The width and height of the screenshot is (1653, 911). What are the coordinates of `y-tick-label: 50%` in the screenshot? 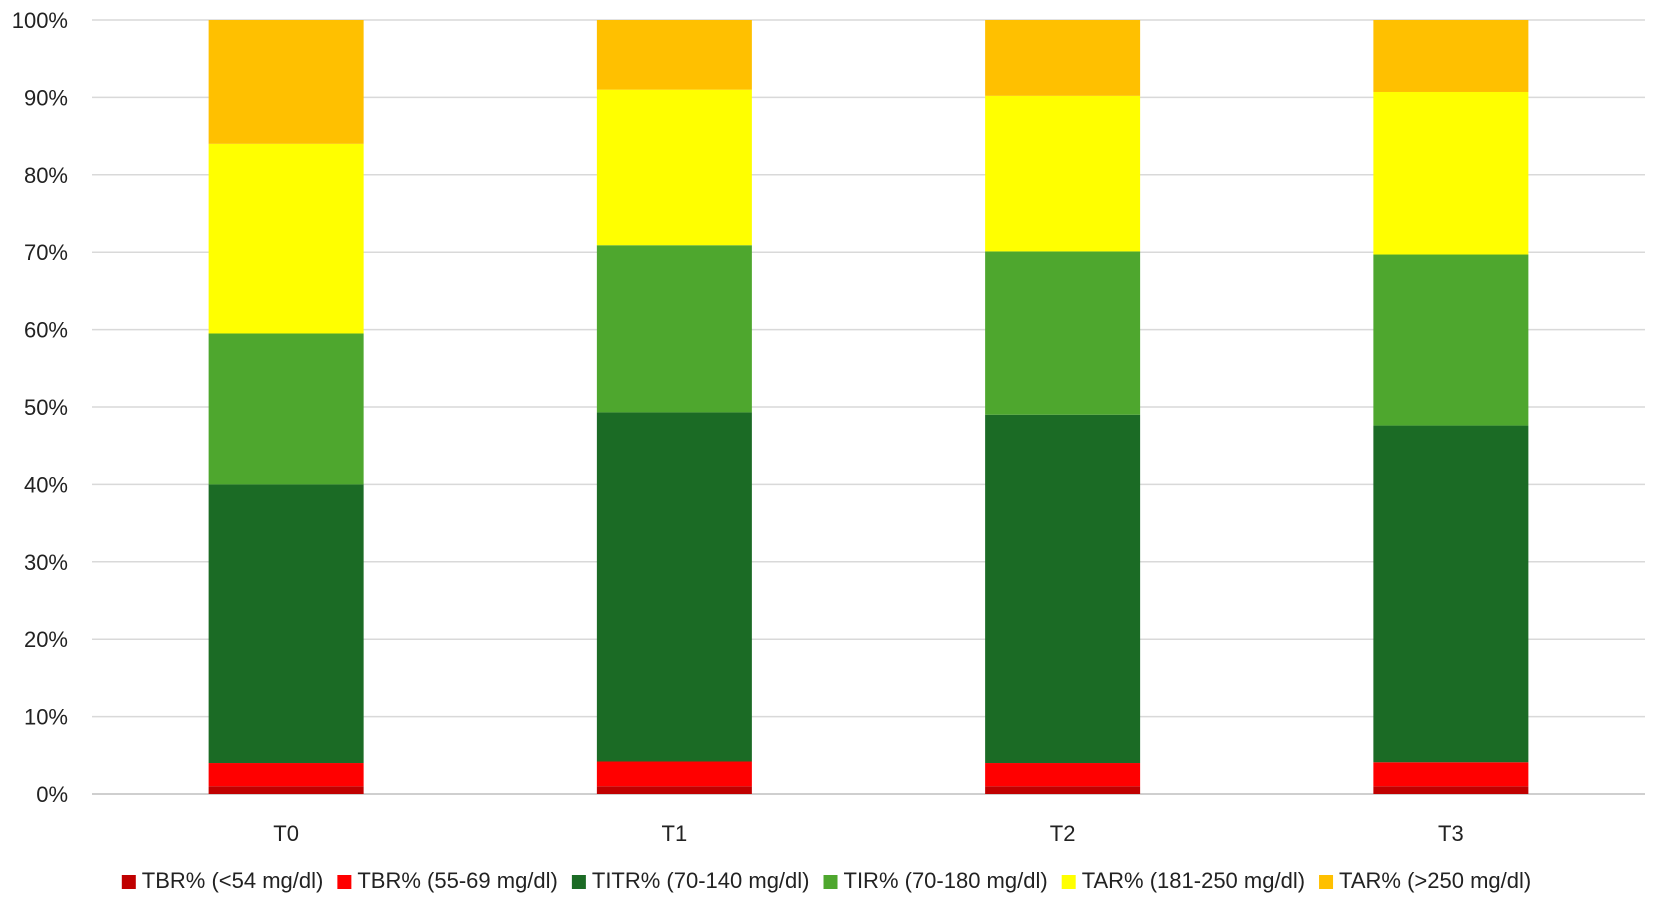 It's located at (46, 407).